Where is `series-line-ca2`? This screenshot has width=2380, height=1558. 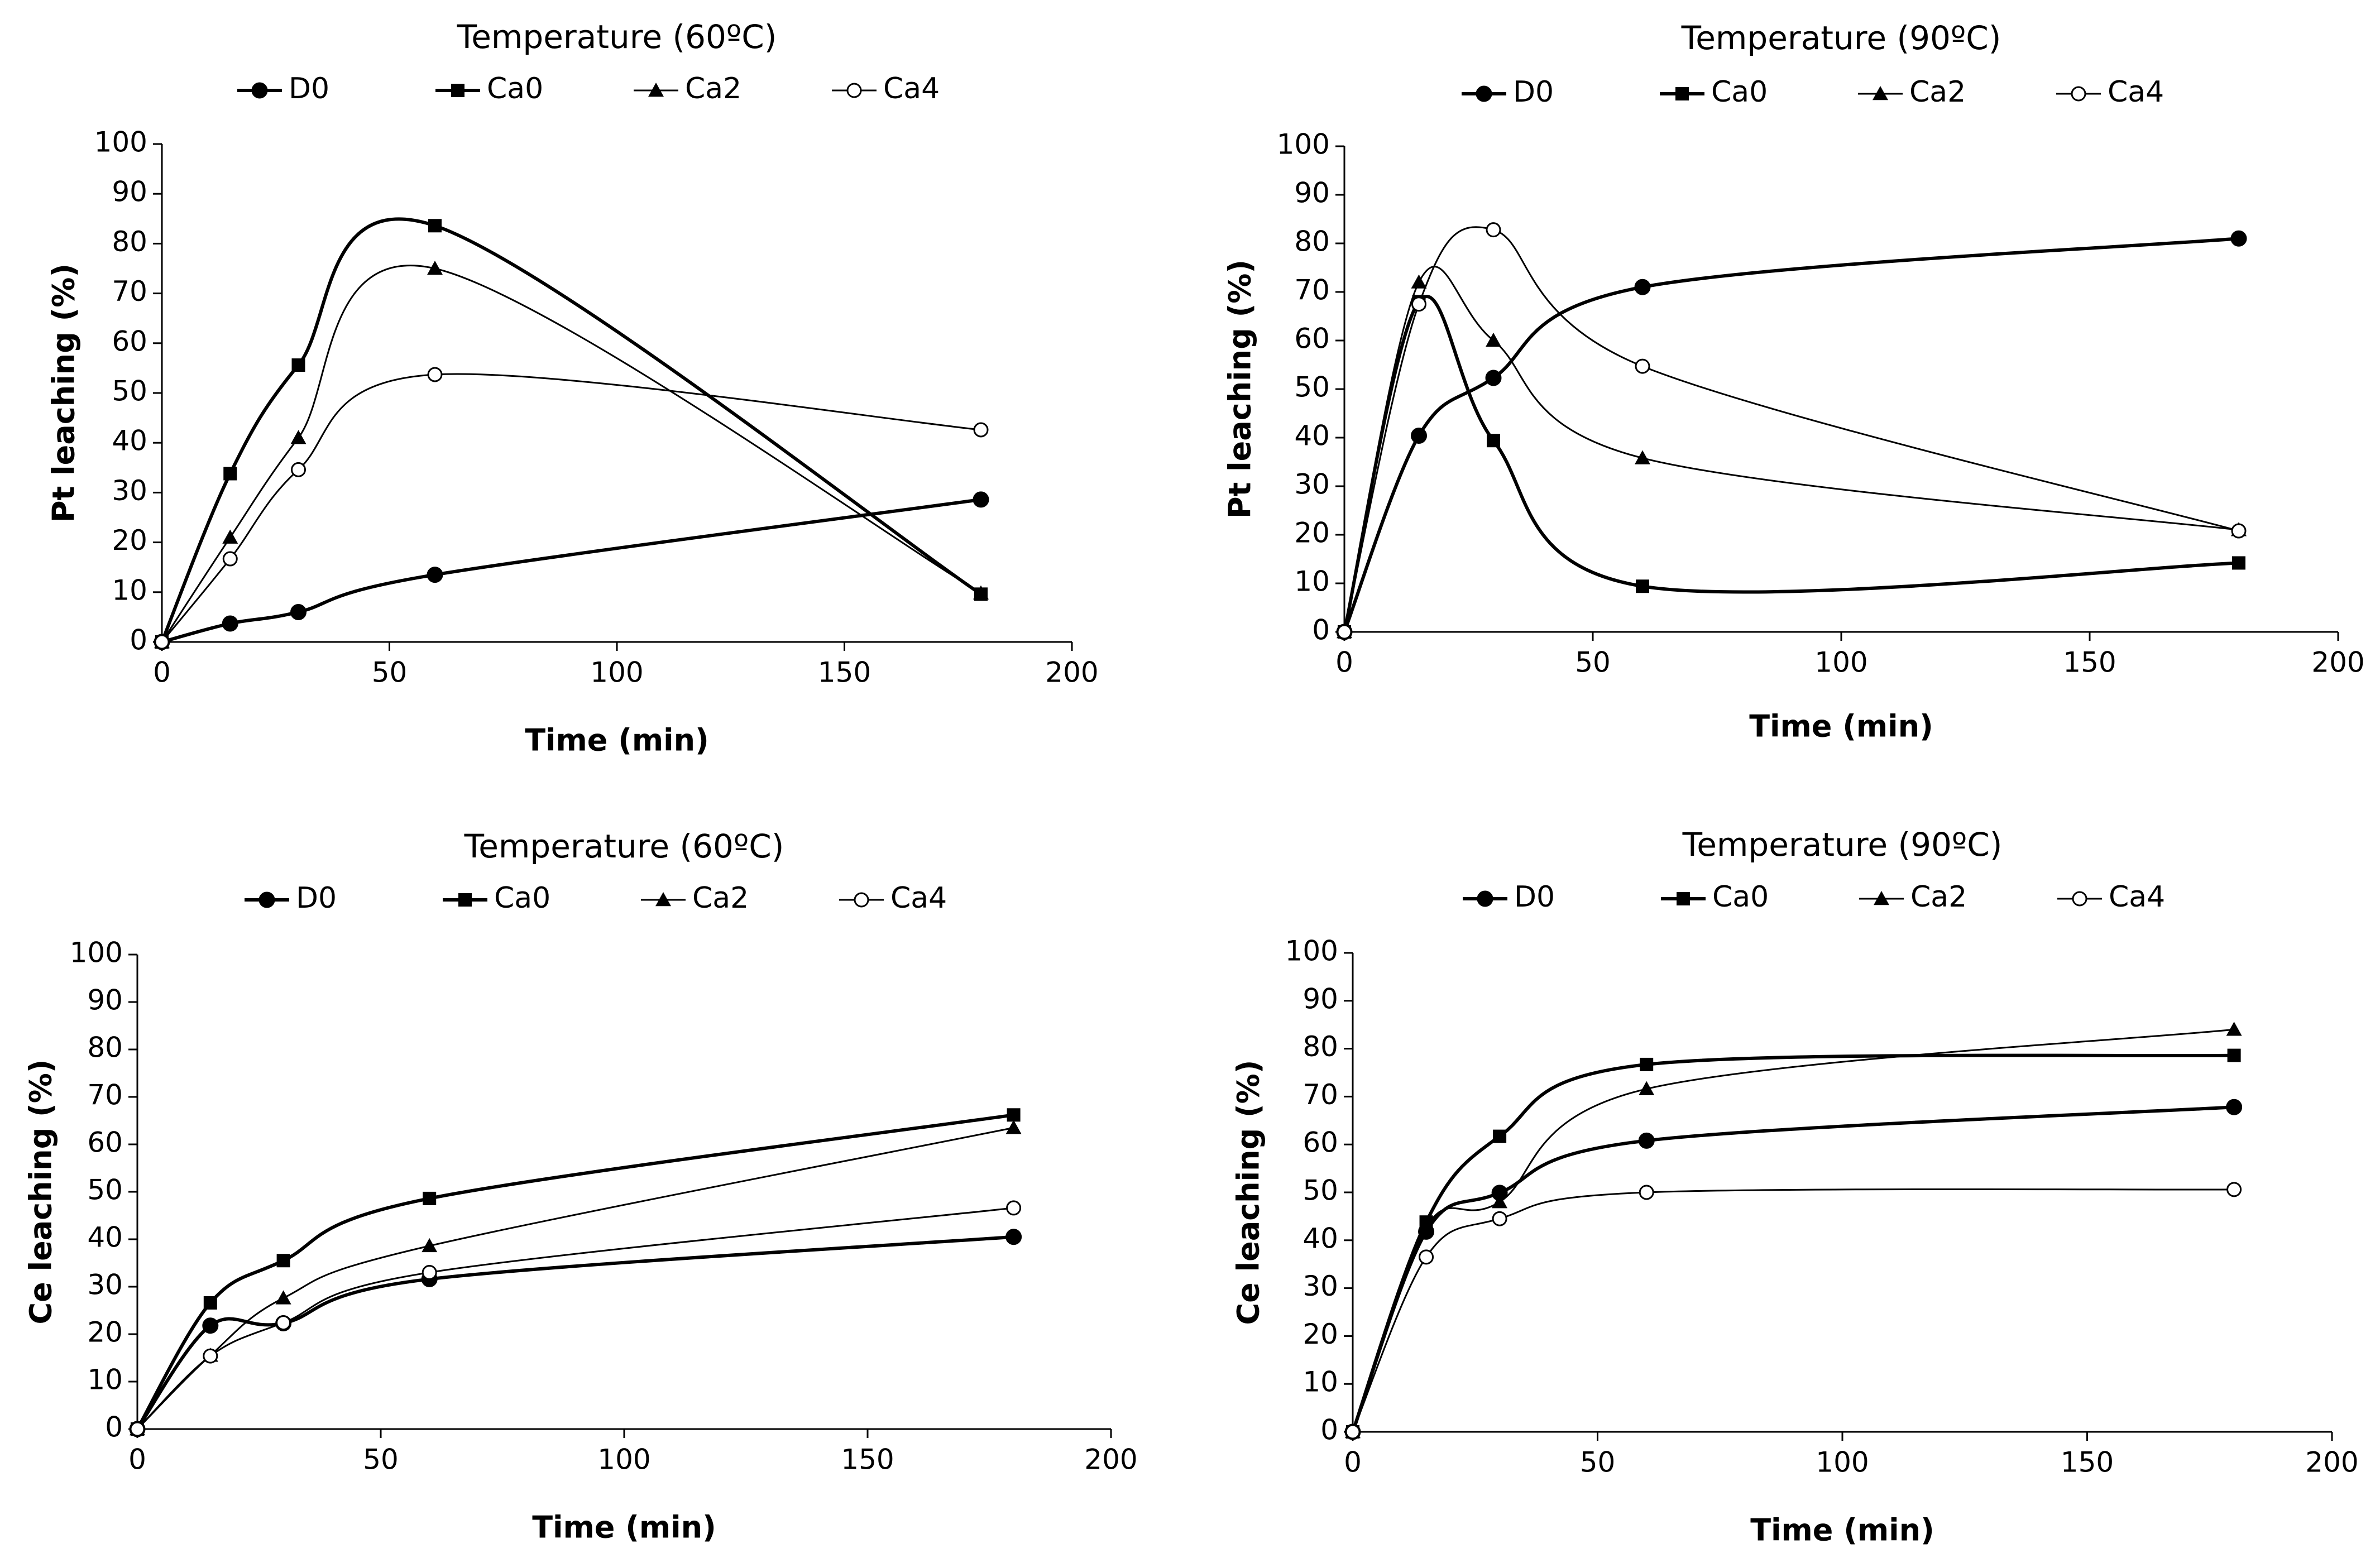
series-line-ca2 is located at coordinates (1791, 449).